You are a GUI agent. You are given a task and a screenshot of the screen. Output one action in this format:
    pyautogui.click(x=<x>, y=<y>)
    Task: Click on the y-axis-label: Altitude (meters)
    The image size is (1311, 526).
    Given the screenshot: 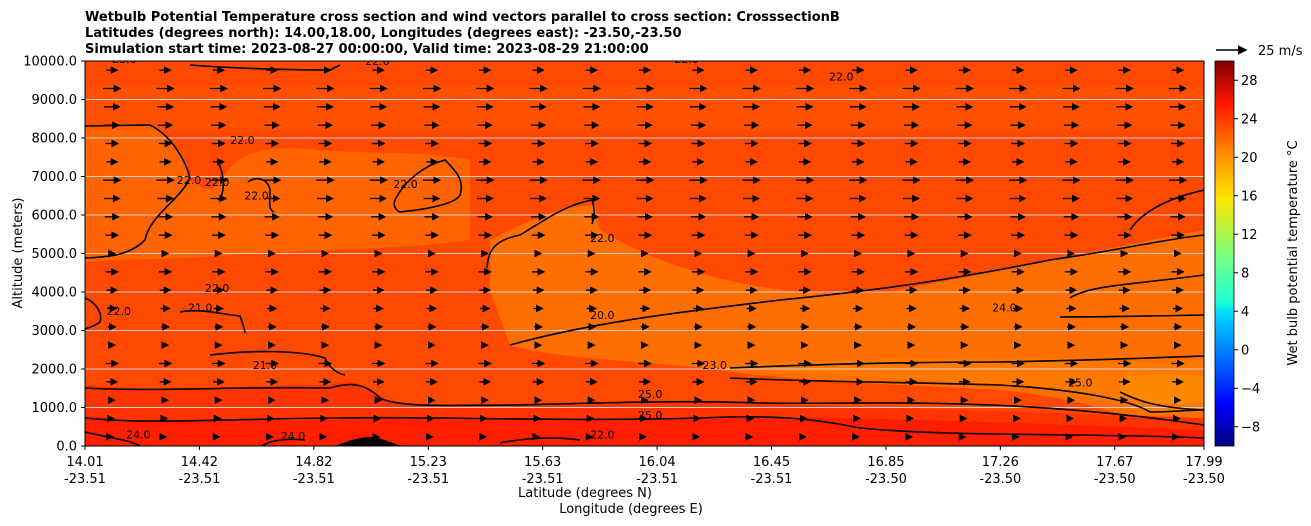 What is the action you would take?
    pyautogui.click(x=18, y=253)
    